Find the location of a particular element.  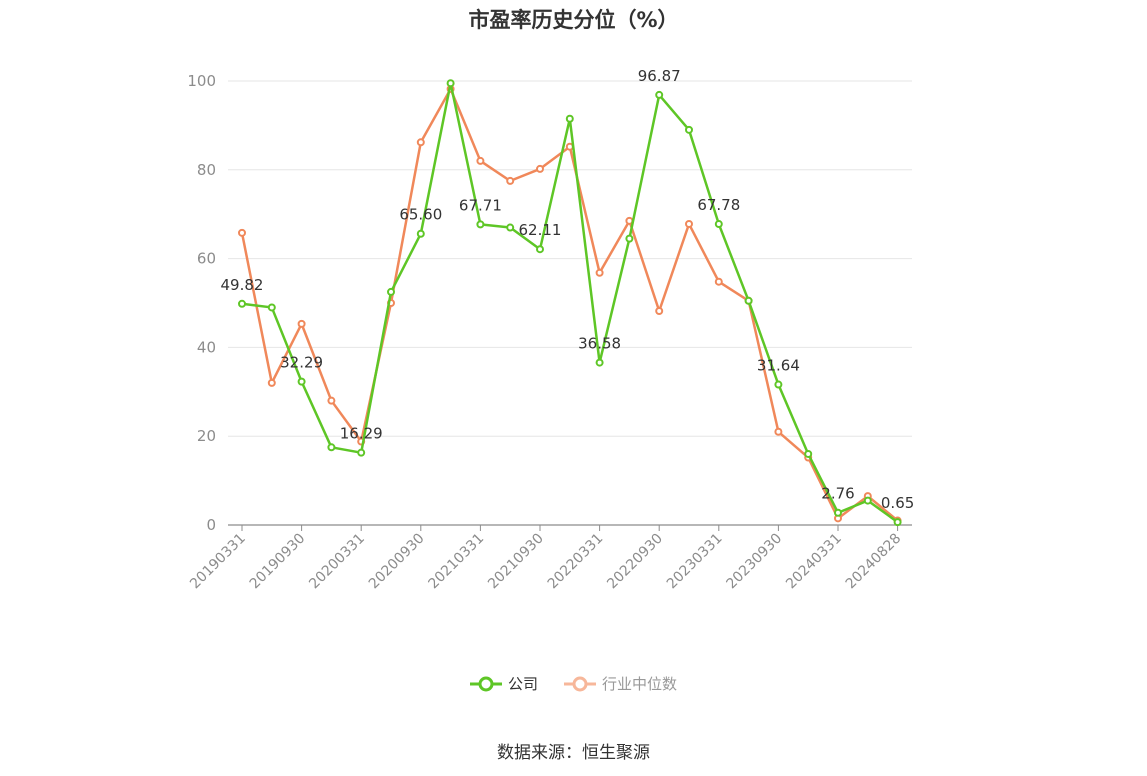

legend: 公司 行业中位数 is located at coordinates (573, 683).